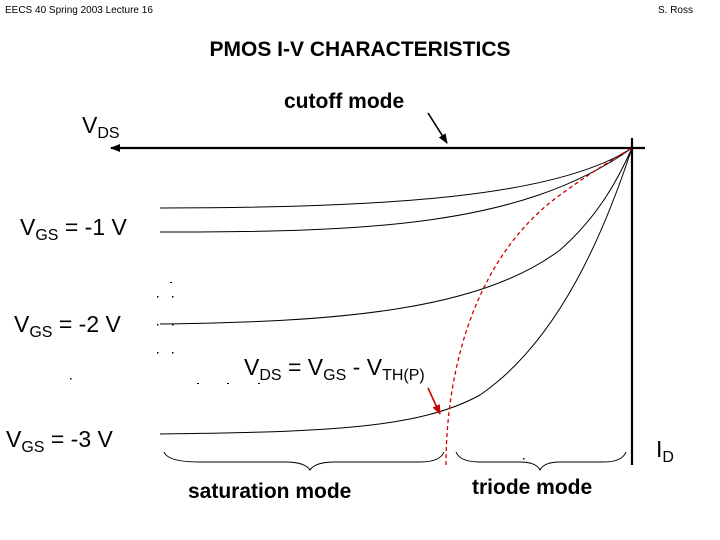 Image resolution: width=720 pixels, height=540 pixels. What do you see at coordinates (73, 229) in the screenshot?
I see `vgs-1-label: VGS = -1 V` at bounding box center [73, 229].